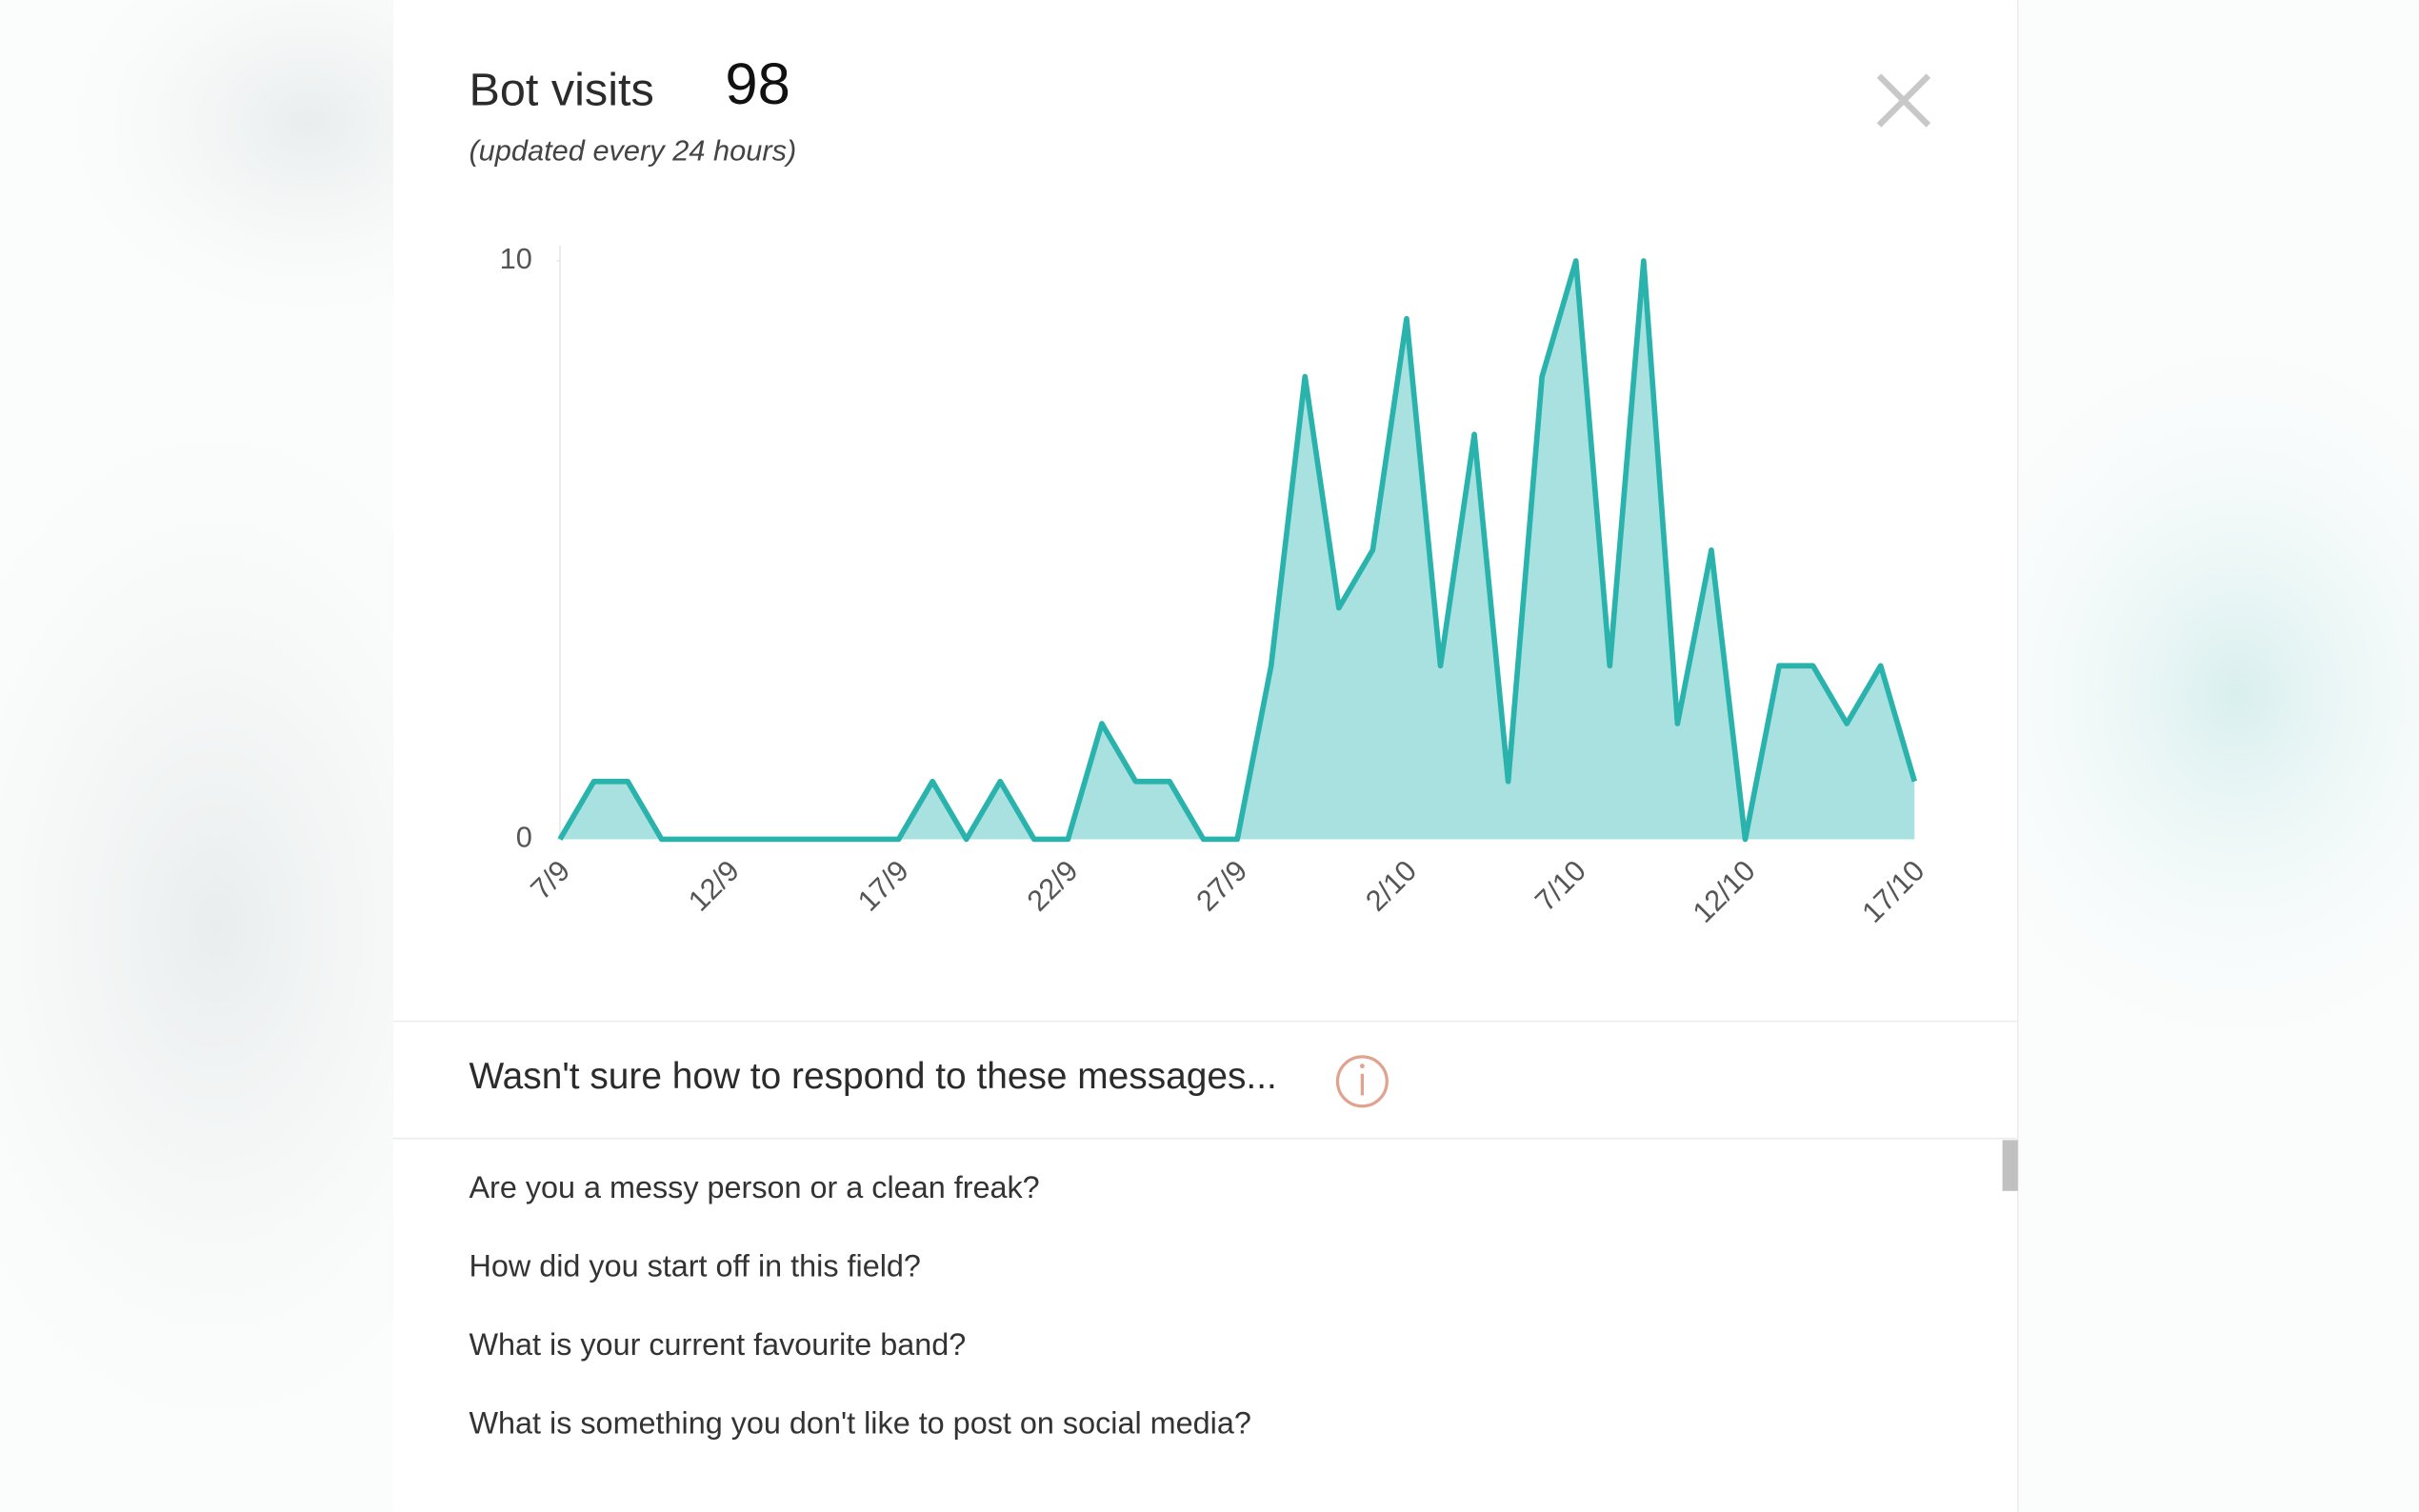 Image resolution: width=2419 pixels, height=1512 pixels. Describe the element at coordinates (632, 151) in the screenshot. I see `subtitle: (updated every 24 hours)` at that location.